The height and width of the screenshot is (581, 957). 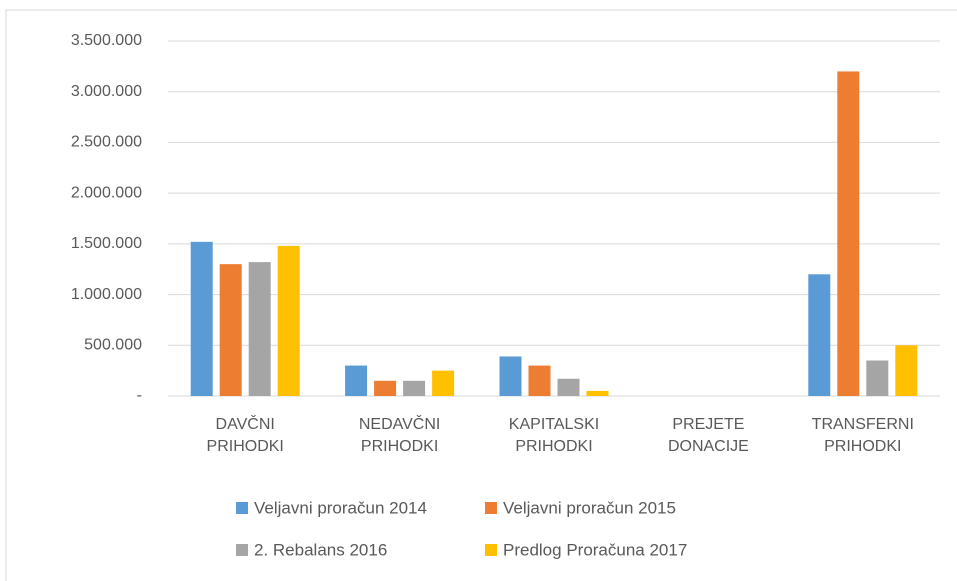 I want to click on legend-label: Predlog Proračuna 2017, so click(x=595, y=549).